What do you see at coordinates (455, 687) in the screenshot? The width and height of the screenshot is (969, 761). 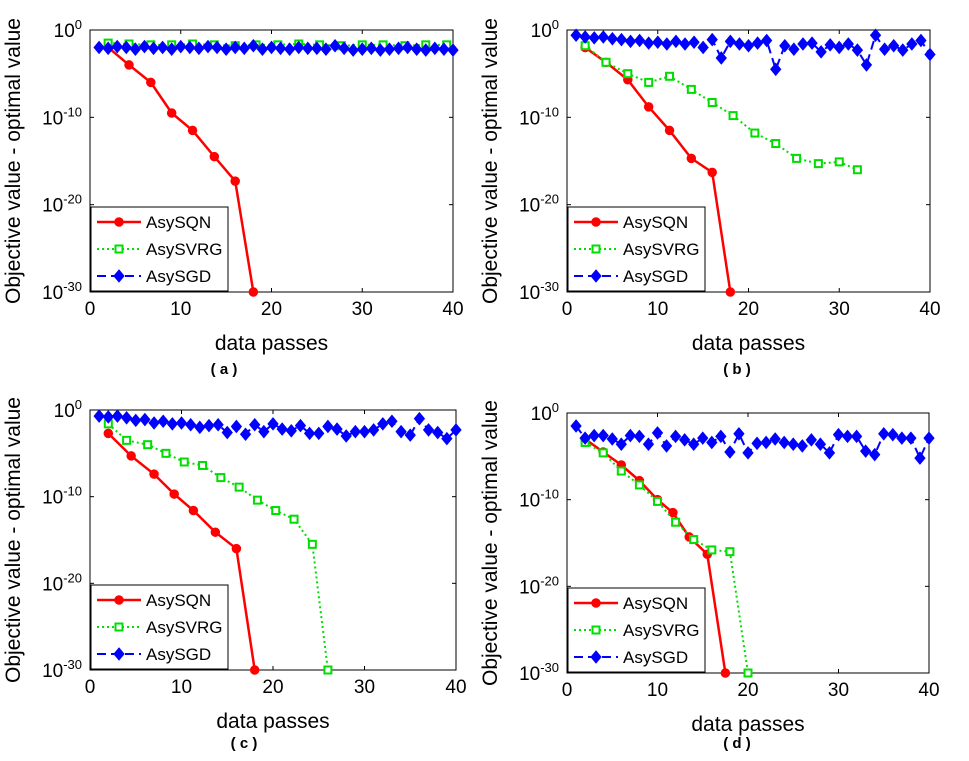 I see `x-tick-label-c: 40` at bounding box center [455, 687].